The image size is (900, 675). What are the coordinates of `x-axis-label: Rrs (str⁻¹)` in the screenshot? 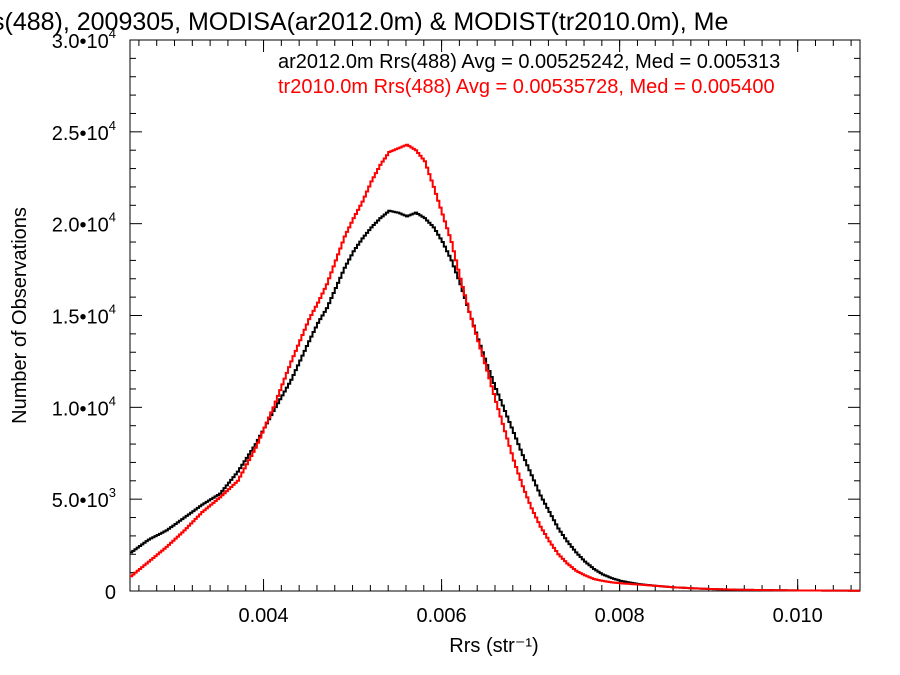 It's located at (493, 646).